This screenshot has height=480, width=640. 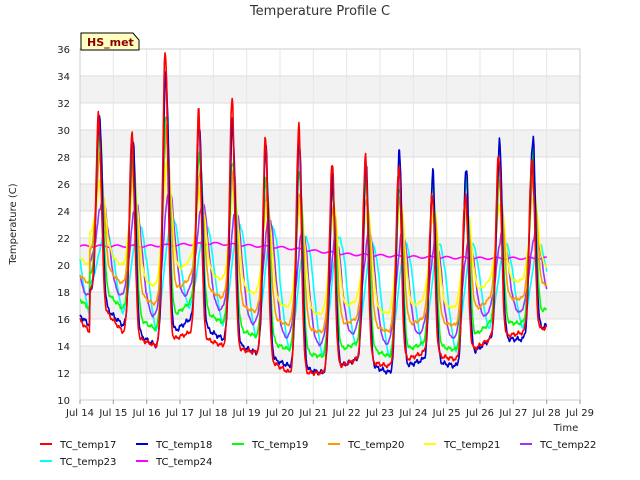 I want to click on legend-label: TC_temp19, so click(x=279, y=445).